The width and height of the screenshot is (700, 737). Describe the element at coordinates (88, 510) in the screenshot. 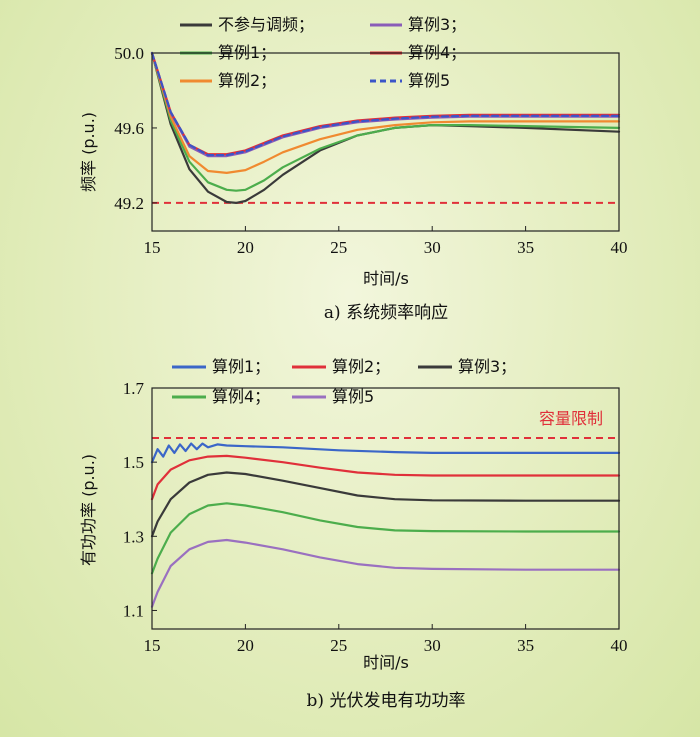

I see `panel-b-y-axis-title: 有功功率 (p.u.)` at that location.